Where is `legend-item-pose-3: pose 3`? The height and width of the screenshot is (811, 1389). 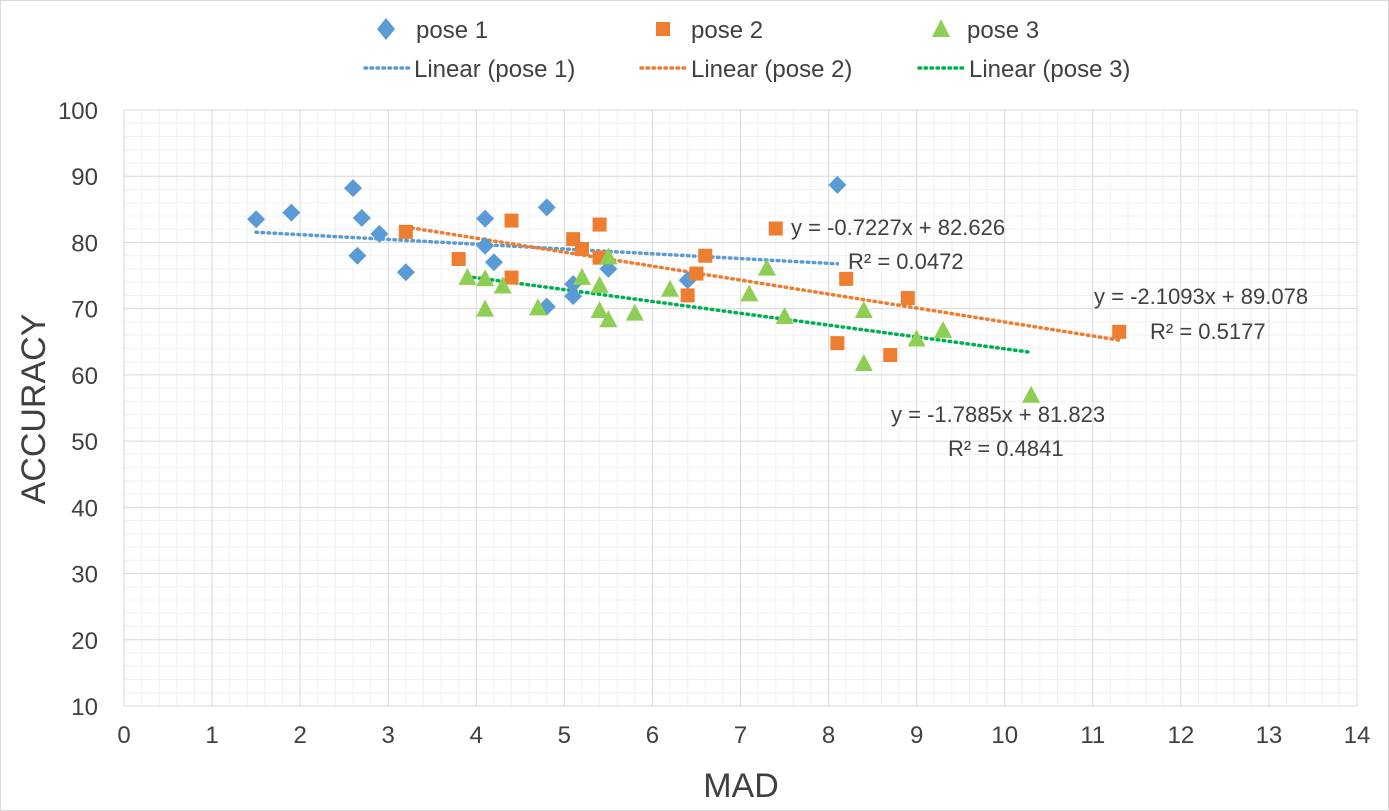
legend-item-pose-3: pose 3 is located at coordinates (985, 30).